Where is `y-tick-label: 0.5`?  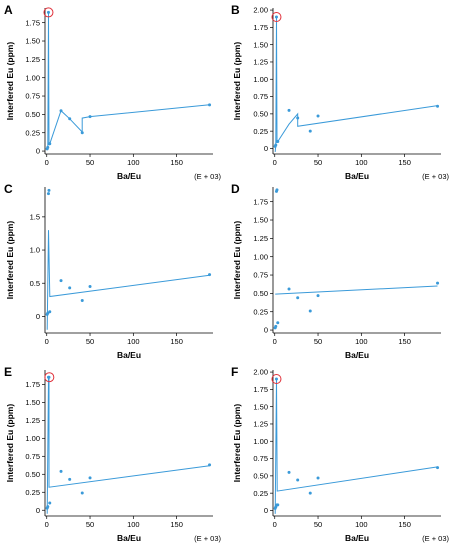 y-tick-label: 0.5 is located at coordinates (35, 283).